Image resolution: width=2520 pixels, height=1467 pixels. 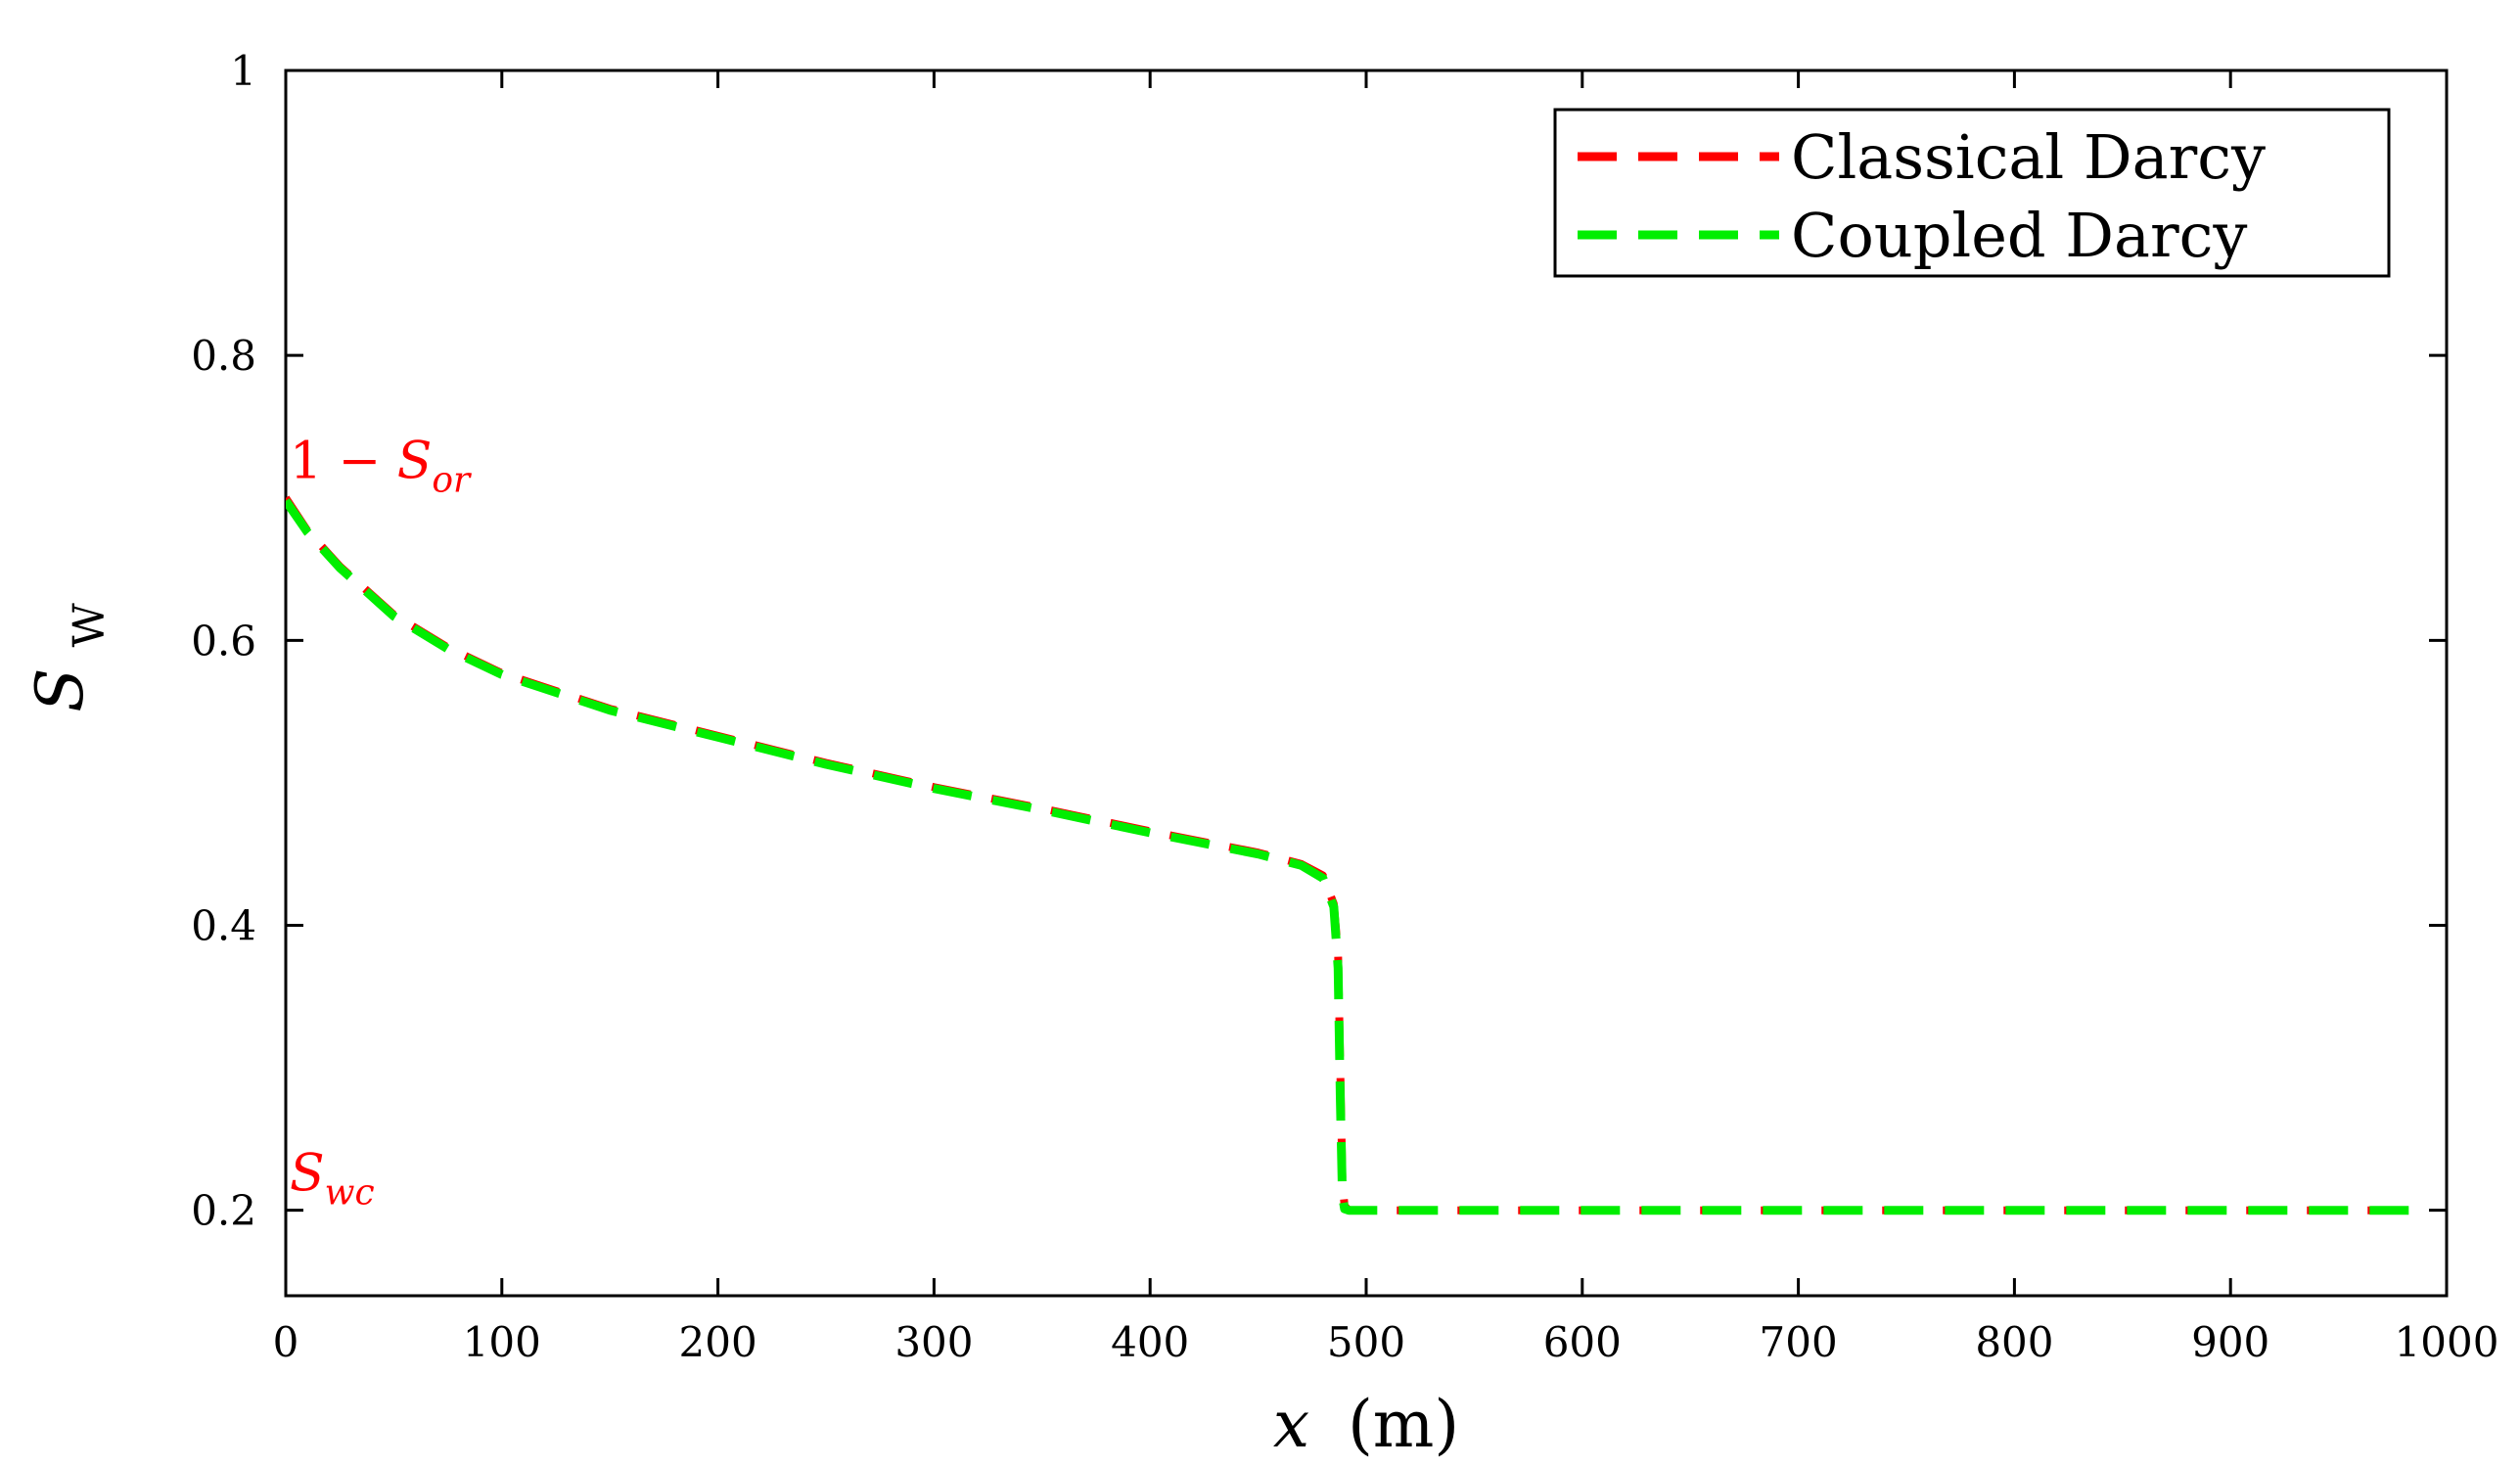 What do you see at coordinates (718, 1342) in the screenshot?
I see `x-tick-label-2: 200` at bounding box center [718, 1342].